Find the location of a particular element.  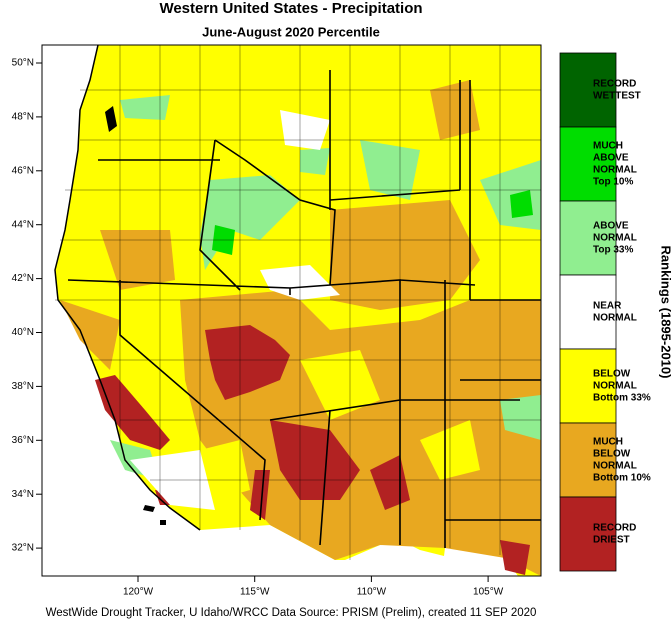

lat-label: 44°N is located at coordinates (23, 224).